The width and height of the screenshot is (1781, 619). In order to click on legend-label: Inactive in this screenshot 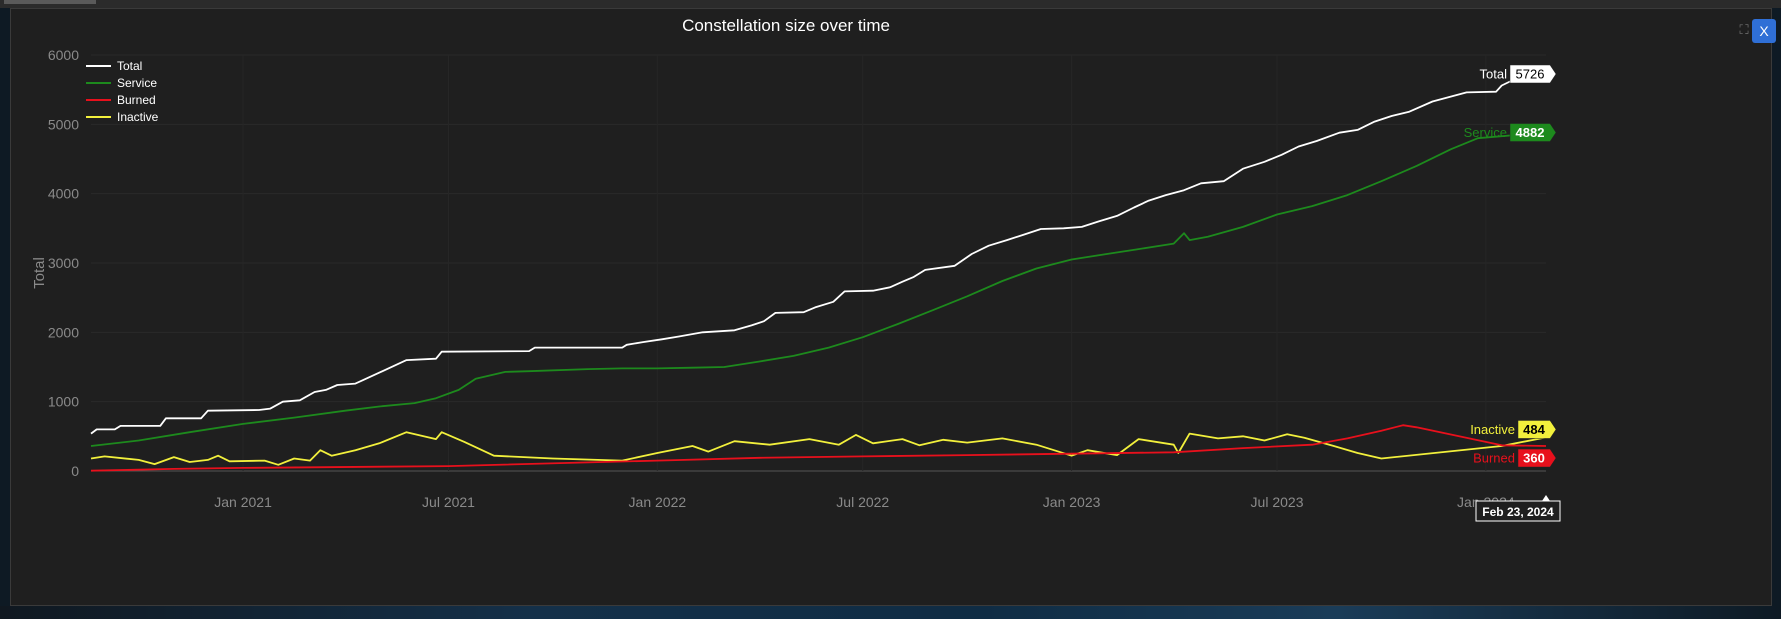, I will do `click(138, 117)`.